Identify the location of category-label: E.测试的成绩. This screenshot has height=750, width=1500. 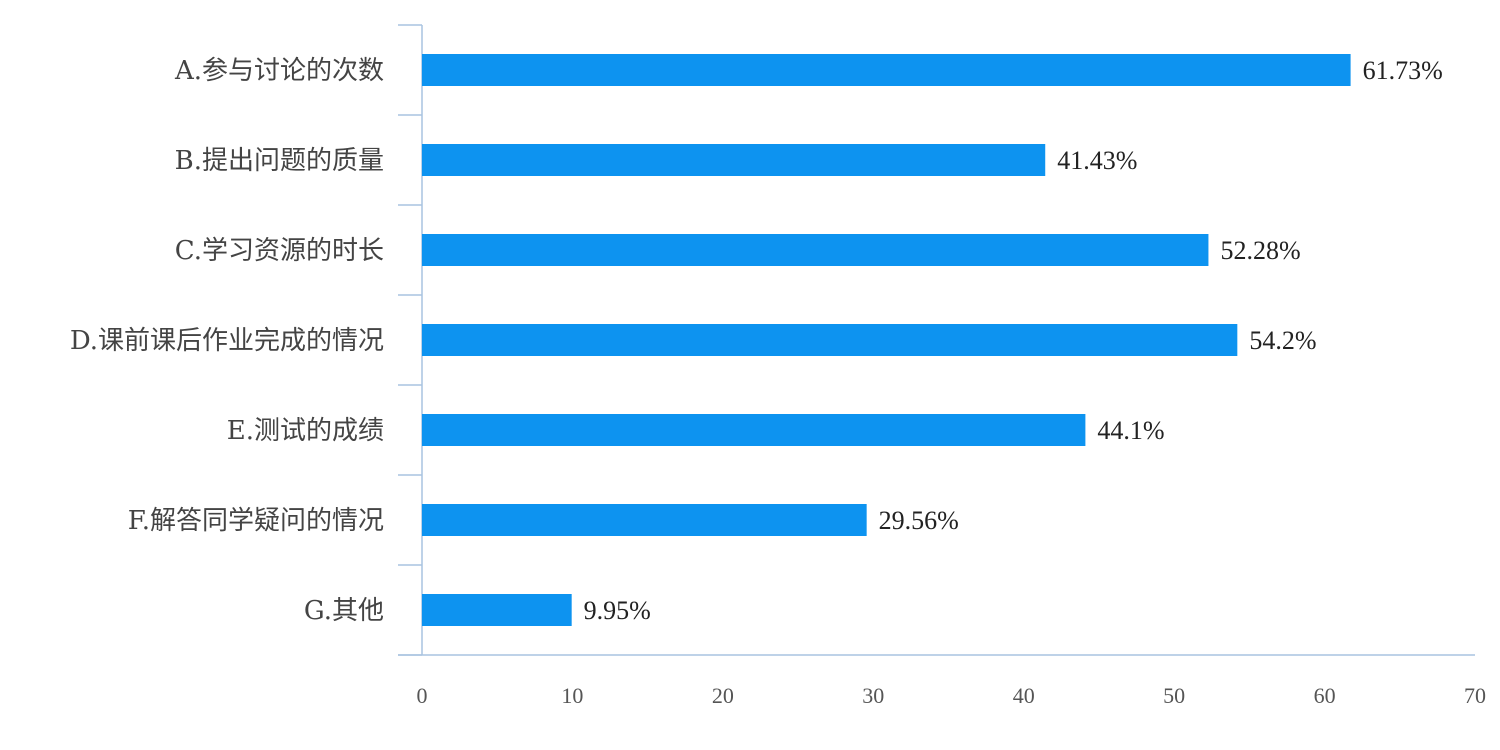
(305, 431).